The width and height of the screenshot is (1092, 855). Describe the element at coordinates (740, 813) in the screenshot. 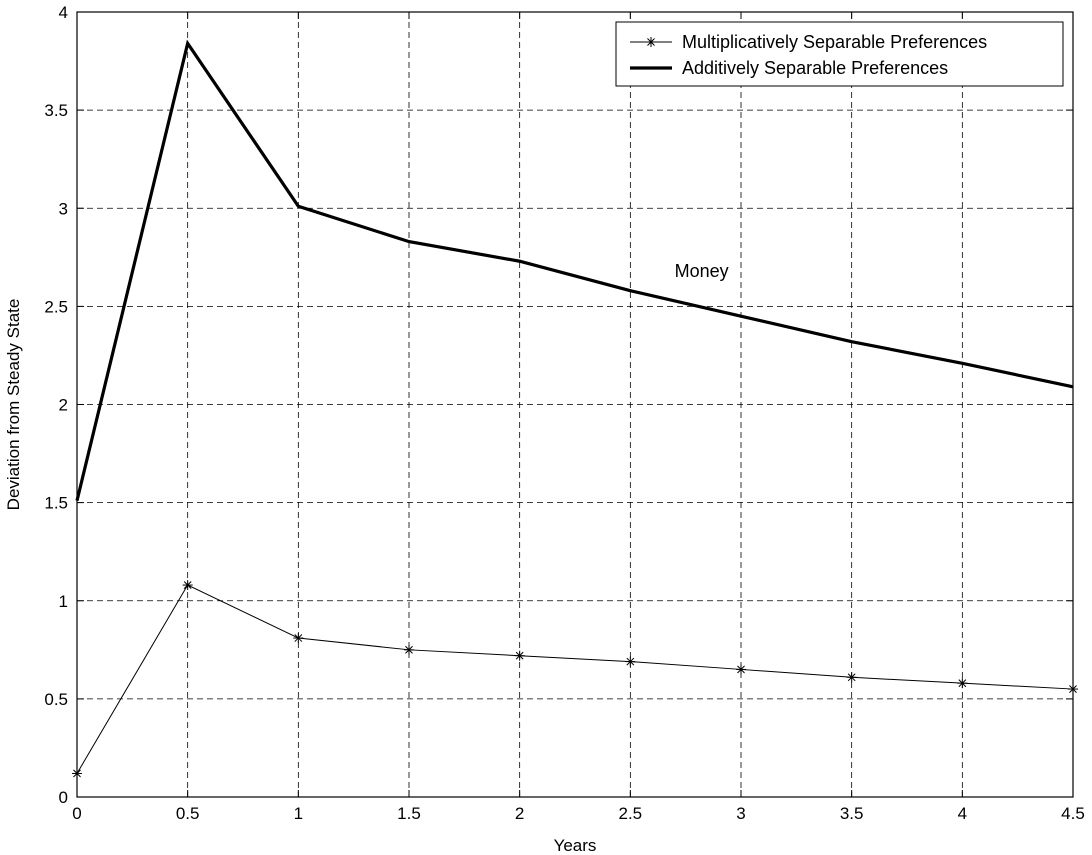

I see `x-tick-label: 3` at that location.